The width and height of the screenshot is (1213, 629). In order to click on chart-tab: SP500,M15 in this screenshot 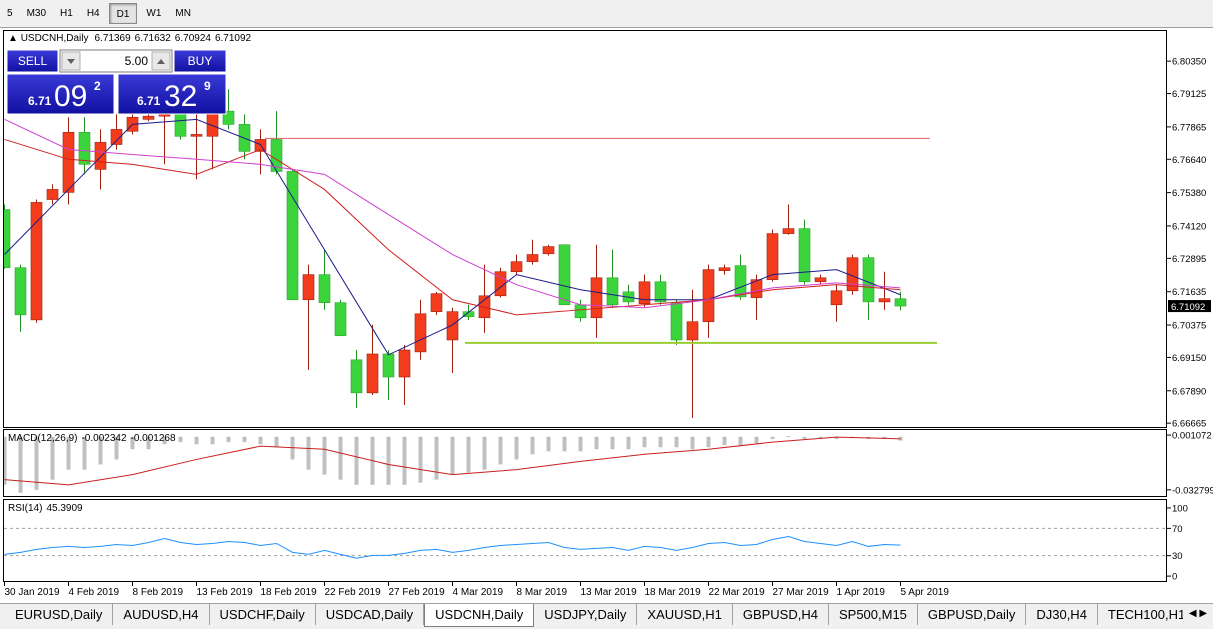, I will do `click(873, 614)`.